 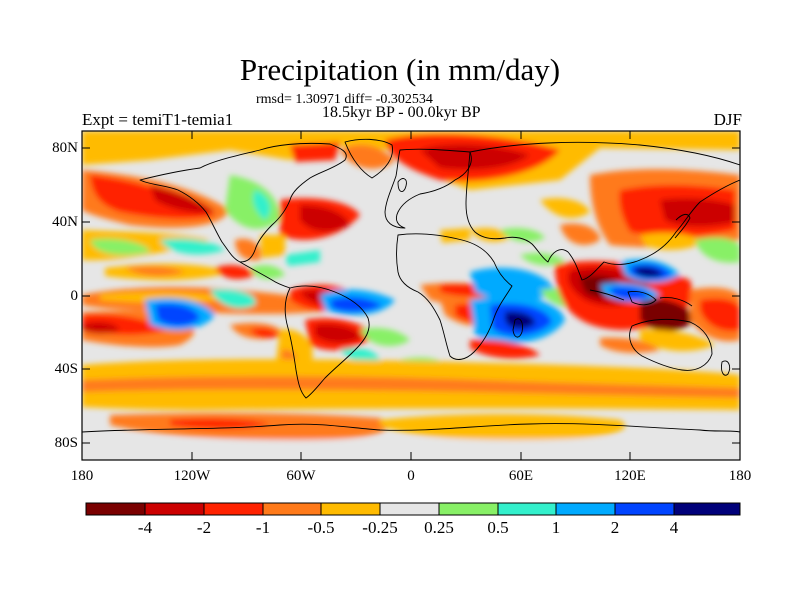 What do you see at coordinates (727, 119) in the screenshot?
I see `season-label: DJF` at bounding box center [727, 119].